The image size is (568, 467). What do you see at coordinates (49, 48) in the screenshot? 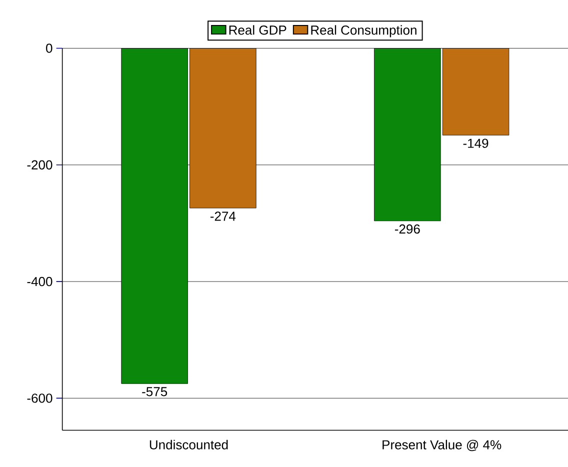
I see `y-tick-label: 0` at bounding box center [49, 48].